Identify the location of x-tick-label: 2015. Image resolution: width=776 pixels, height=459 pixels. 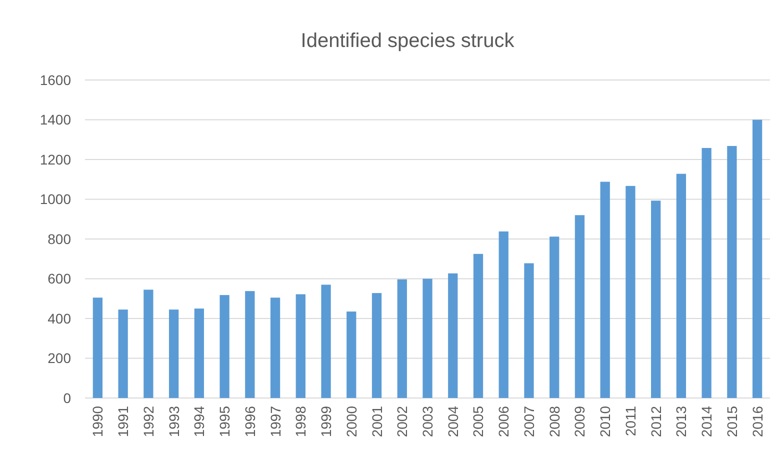
(732, 422).